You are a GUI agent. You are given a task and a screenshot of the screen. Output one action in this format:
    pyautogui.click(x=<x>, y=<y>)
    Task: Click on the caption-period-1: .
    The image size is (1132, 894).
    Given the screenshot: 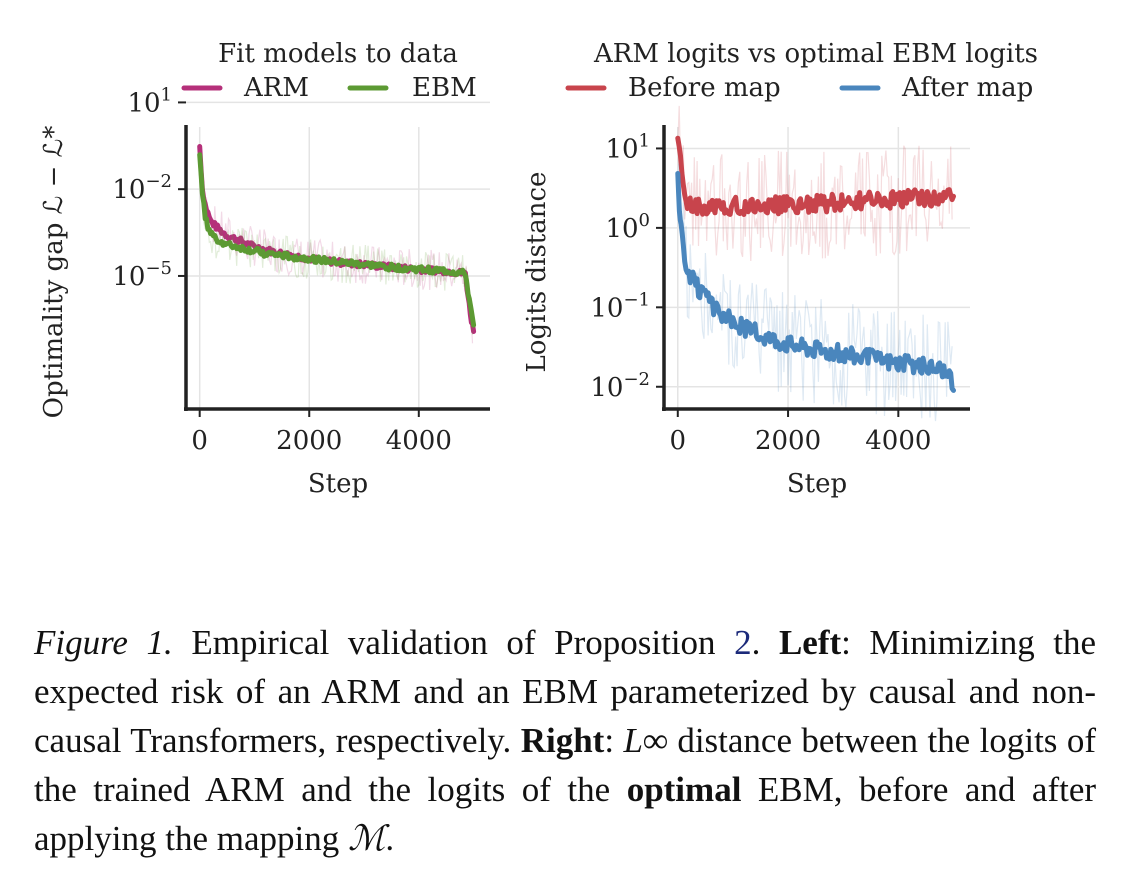 What is the action you would take?
    pyautogui.click(x=756, y=642)
    